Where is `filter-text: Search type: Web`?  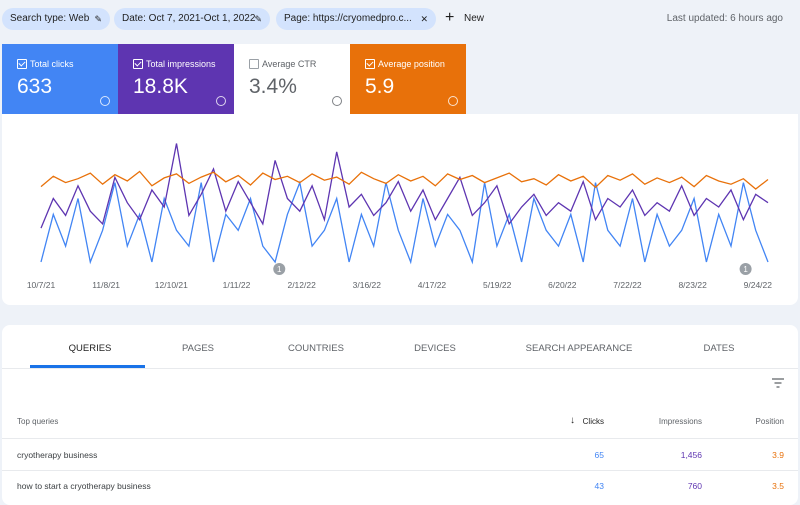 filter-text: Search type: Web is located at coordinates (49, 18).